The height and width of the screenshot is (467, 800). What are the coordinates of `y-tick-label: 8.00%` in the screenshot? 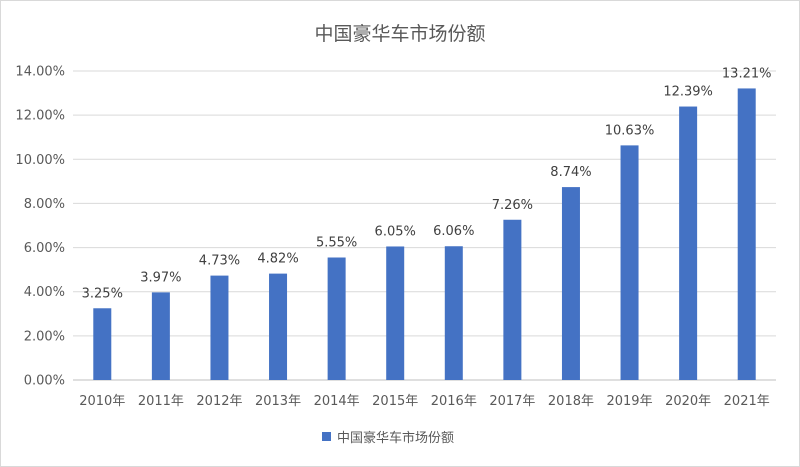 It's located at (44, 204).